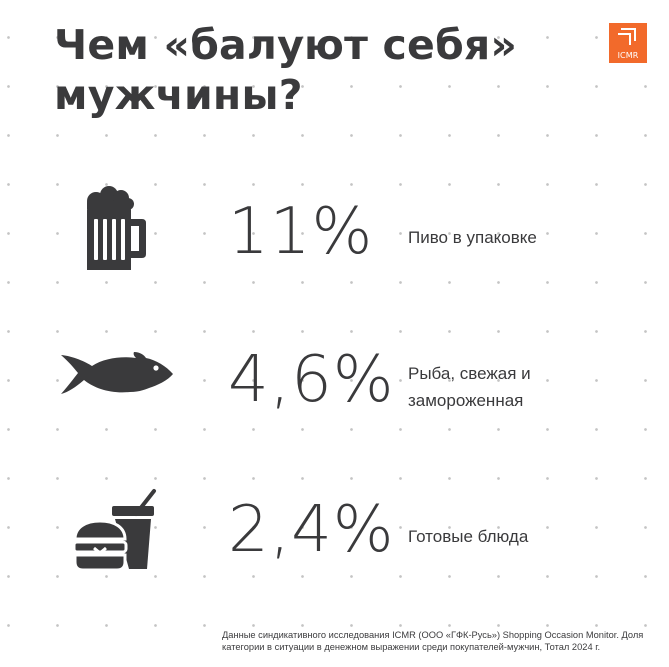 This screenshot has height=667, width=669. I want to click on fish-label: Рыба, свежая и замороженная, so click(523, 387).